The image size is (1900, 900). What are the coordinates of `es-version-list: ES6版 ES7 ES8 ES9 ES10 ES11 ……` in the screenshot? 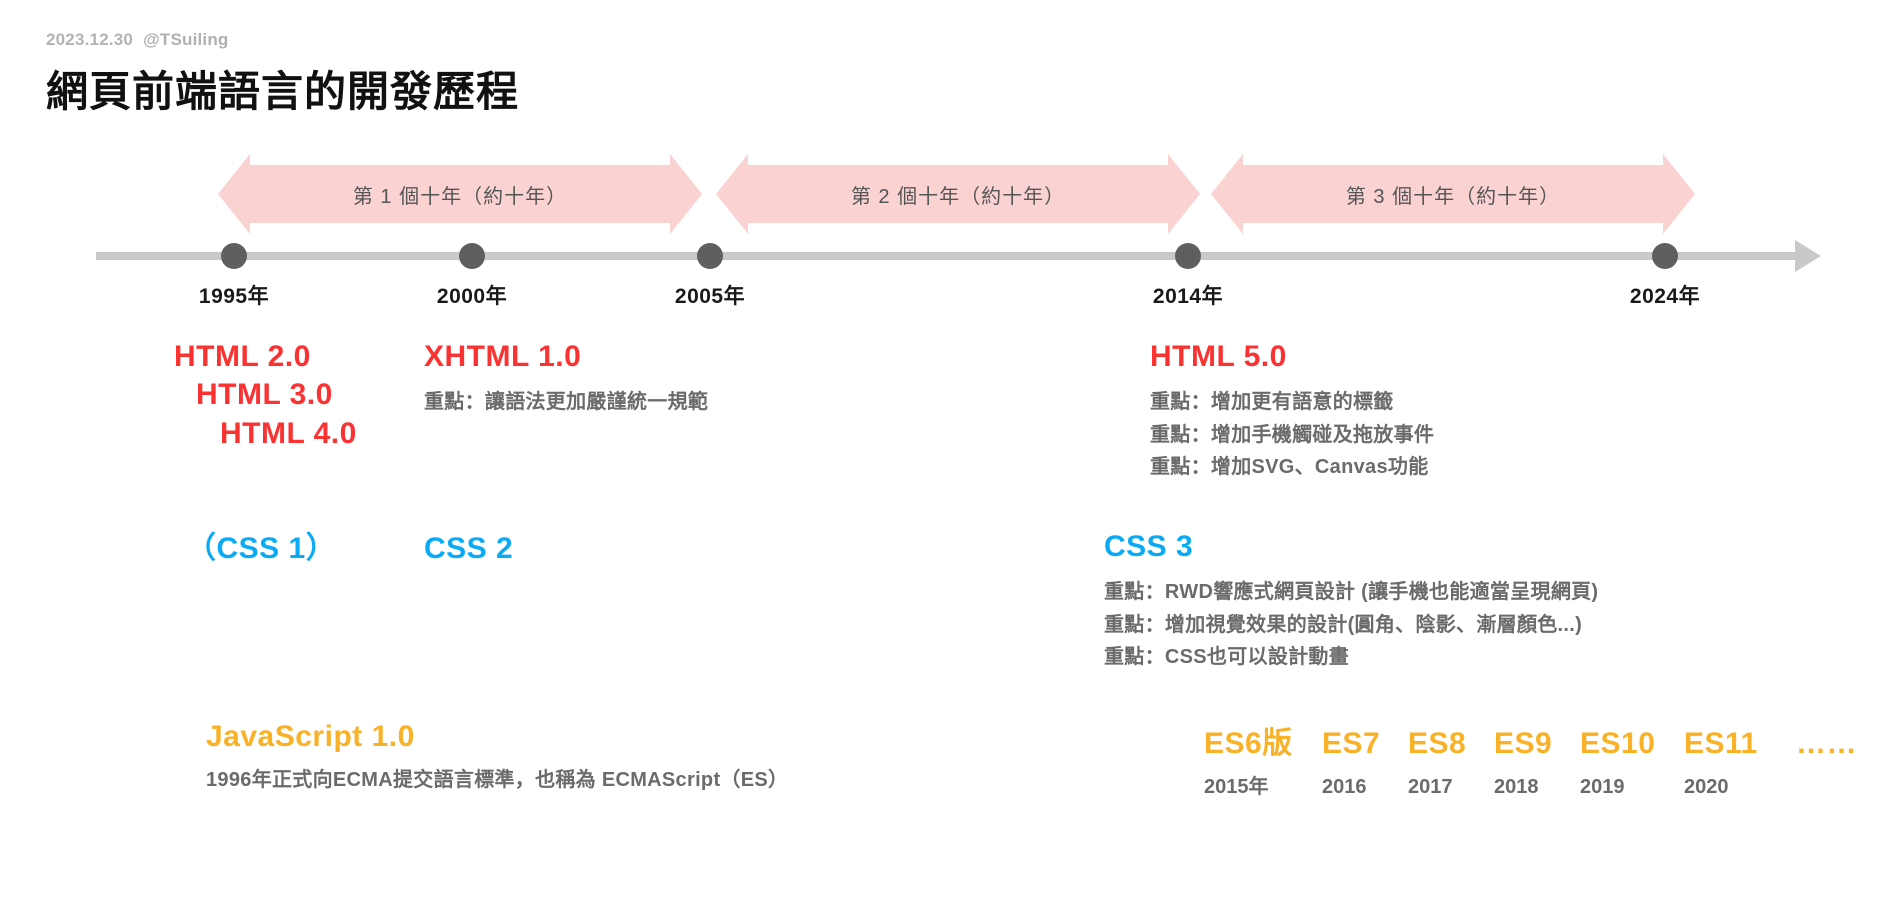 It's located at (1530, 740).